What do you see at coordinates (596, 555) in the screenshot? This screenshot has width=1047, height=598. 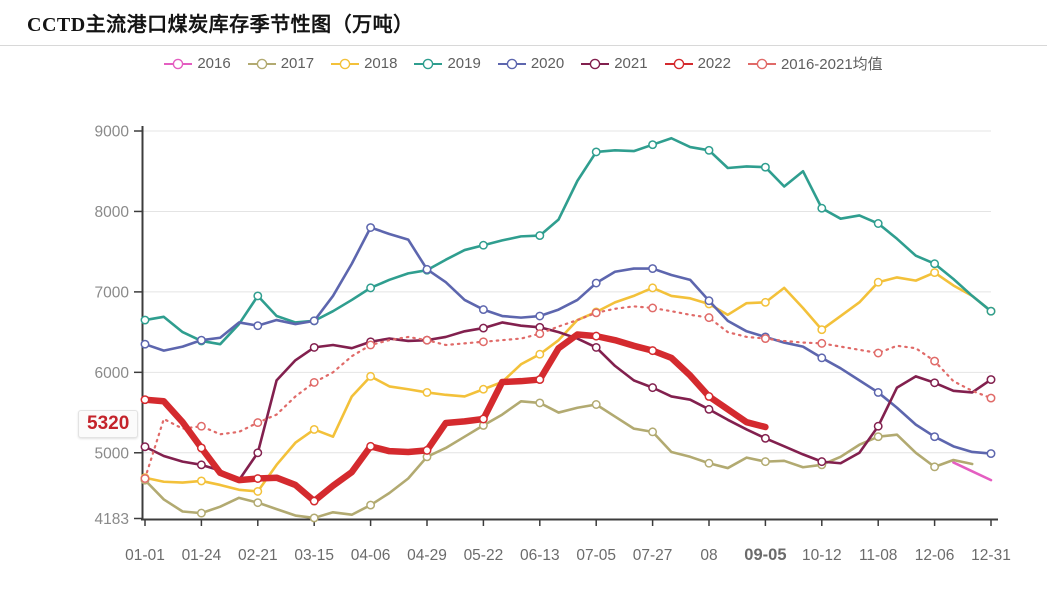 I see `x-axis-label-07-05: 07-05` at bounding box center [596, 555].